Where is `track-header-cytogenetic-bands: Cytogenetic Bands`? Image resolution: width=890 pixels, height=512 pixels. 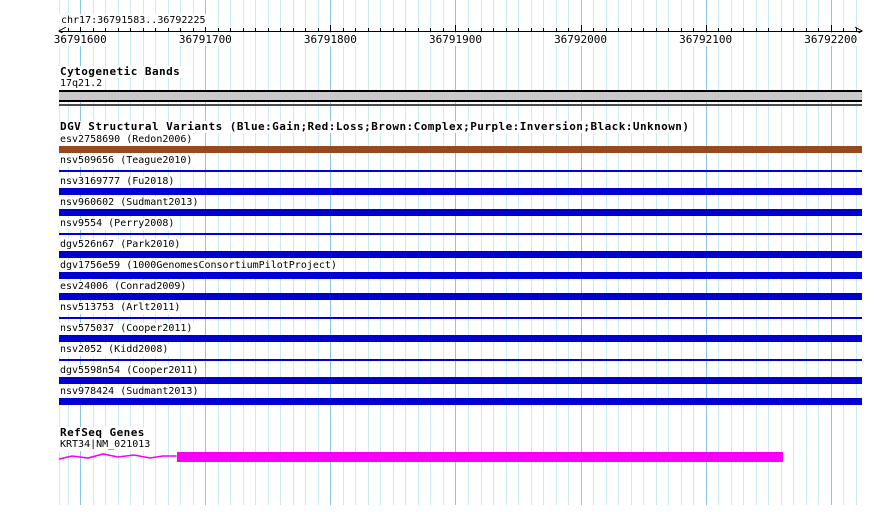
track-header-cytogenetic-bands: Cytogenetic Bands is located at coordinates (121, 71).